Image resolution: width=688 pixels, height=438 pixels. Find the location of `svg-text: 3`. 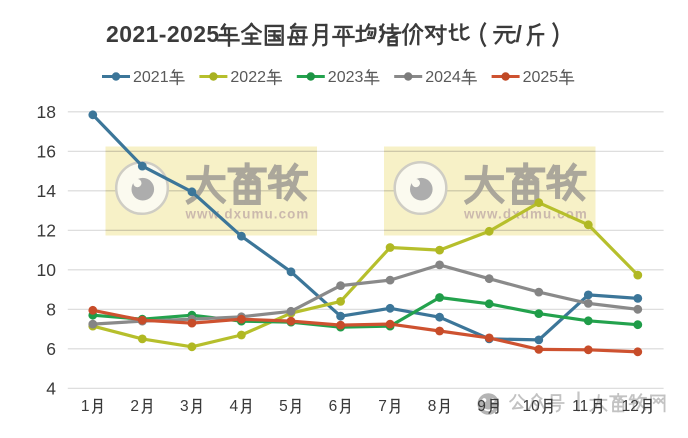

svg-text: 3 is located at coordinates (184, 406).